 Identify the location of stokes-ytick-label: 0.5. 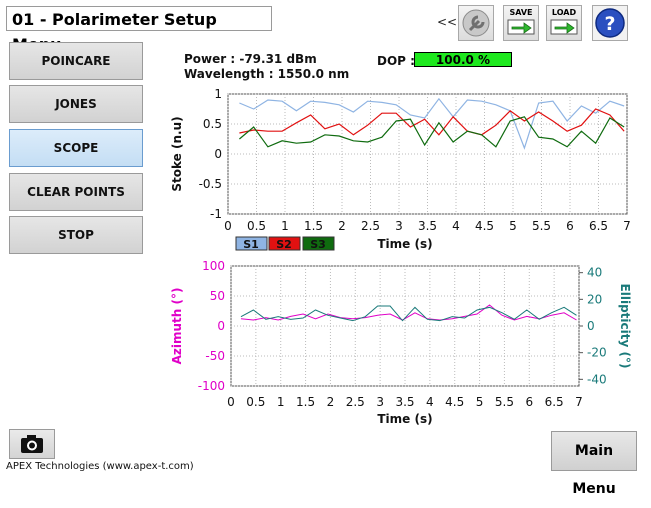
(212, 124).